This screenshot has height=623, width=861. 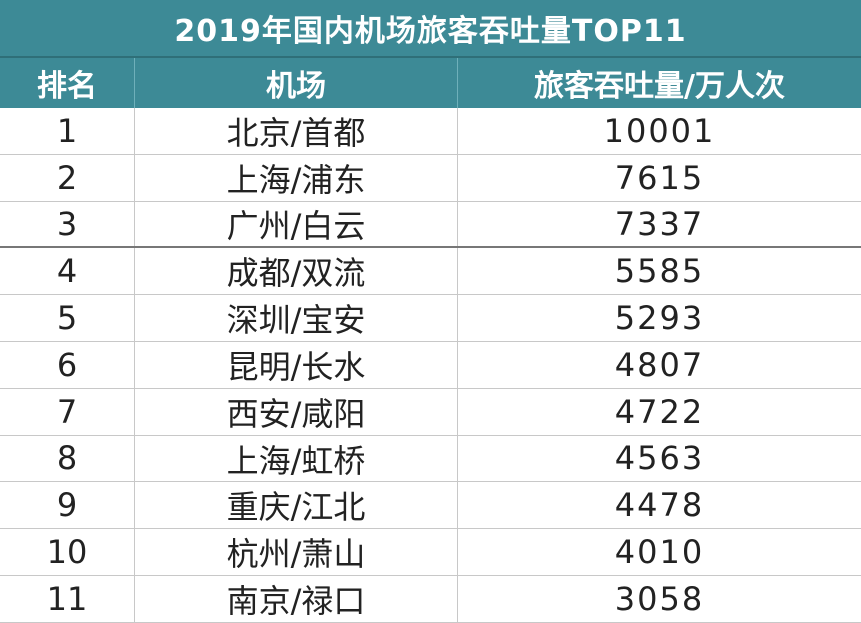 What do you see at coordinates (67, 505) in the screenshot?
I see `rank-cell: 9` at bounding box center [67, 505].